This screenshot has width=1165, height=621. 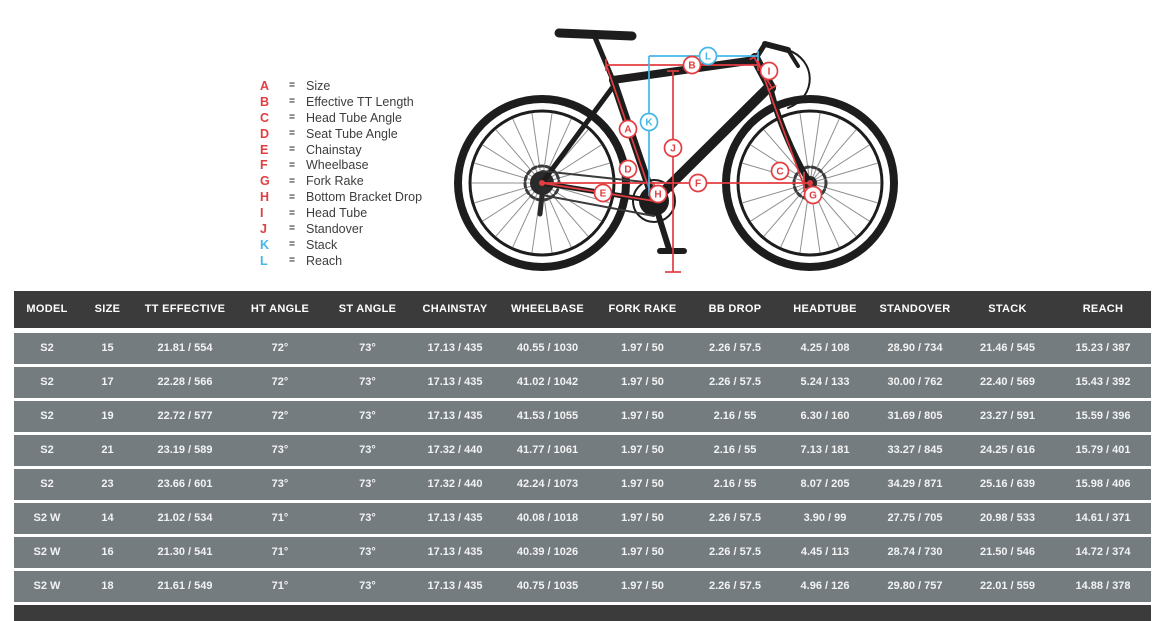 I want to click on legend-item: A = Size, so click(x=341, y=86).